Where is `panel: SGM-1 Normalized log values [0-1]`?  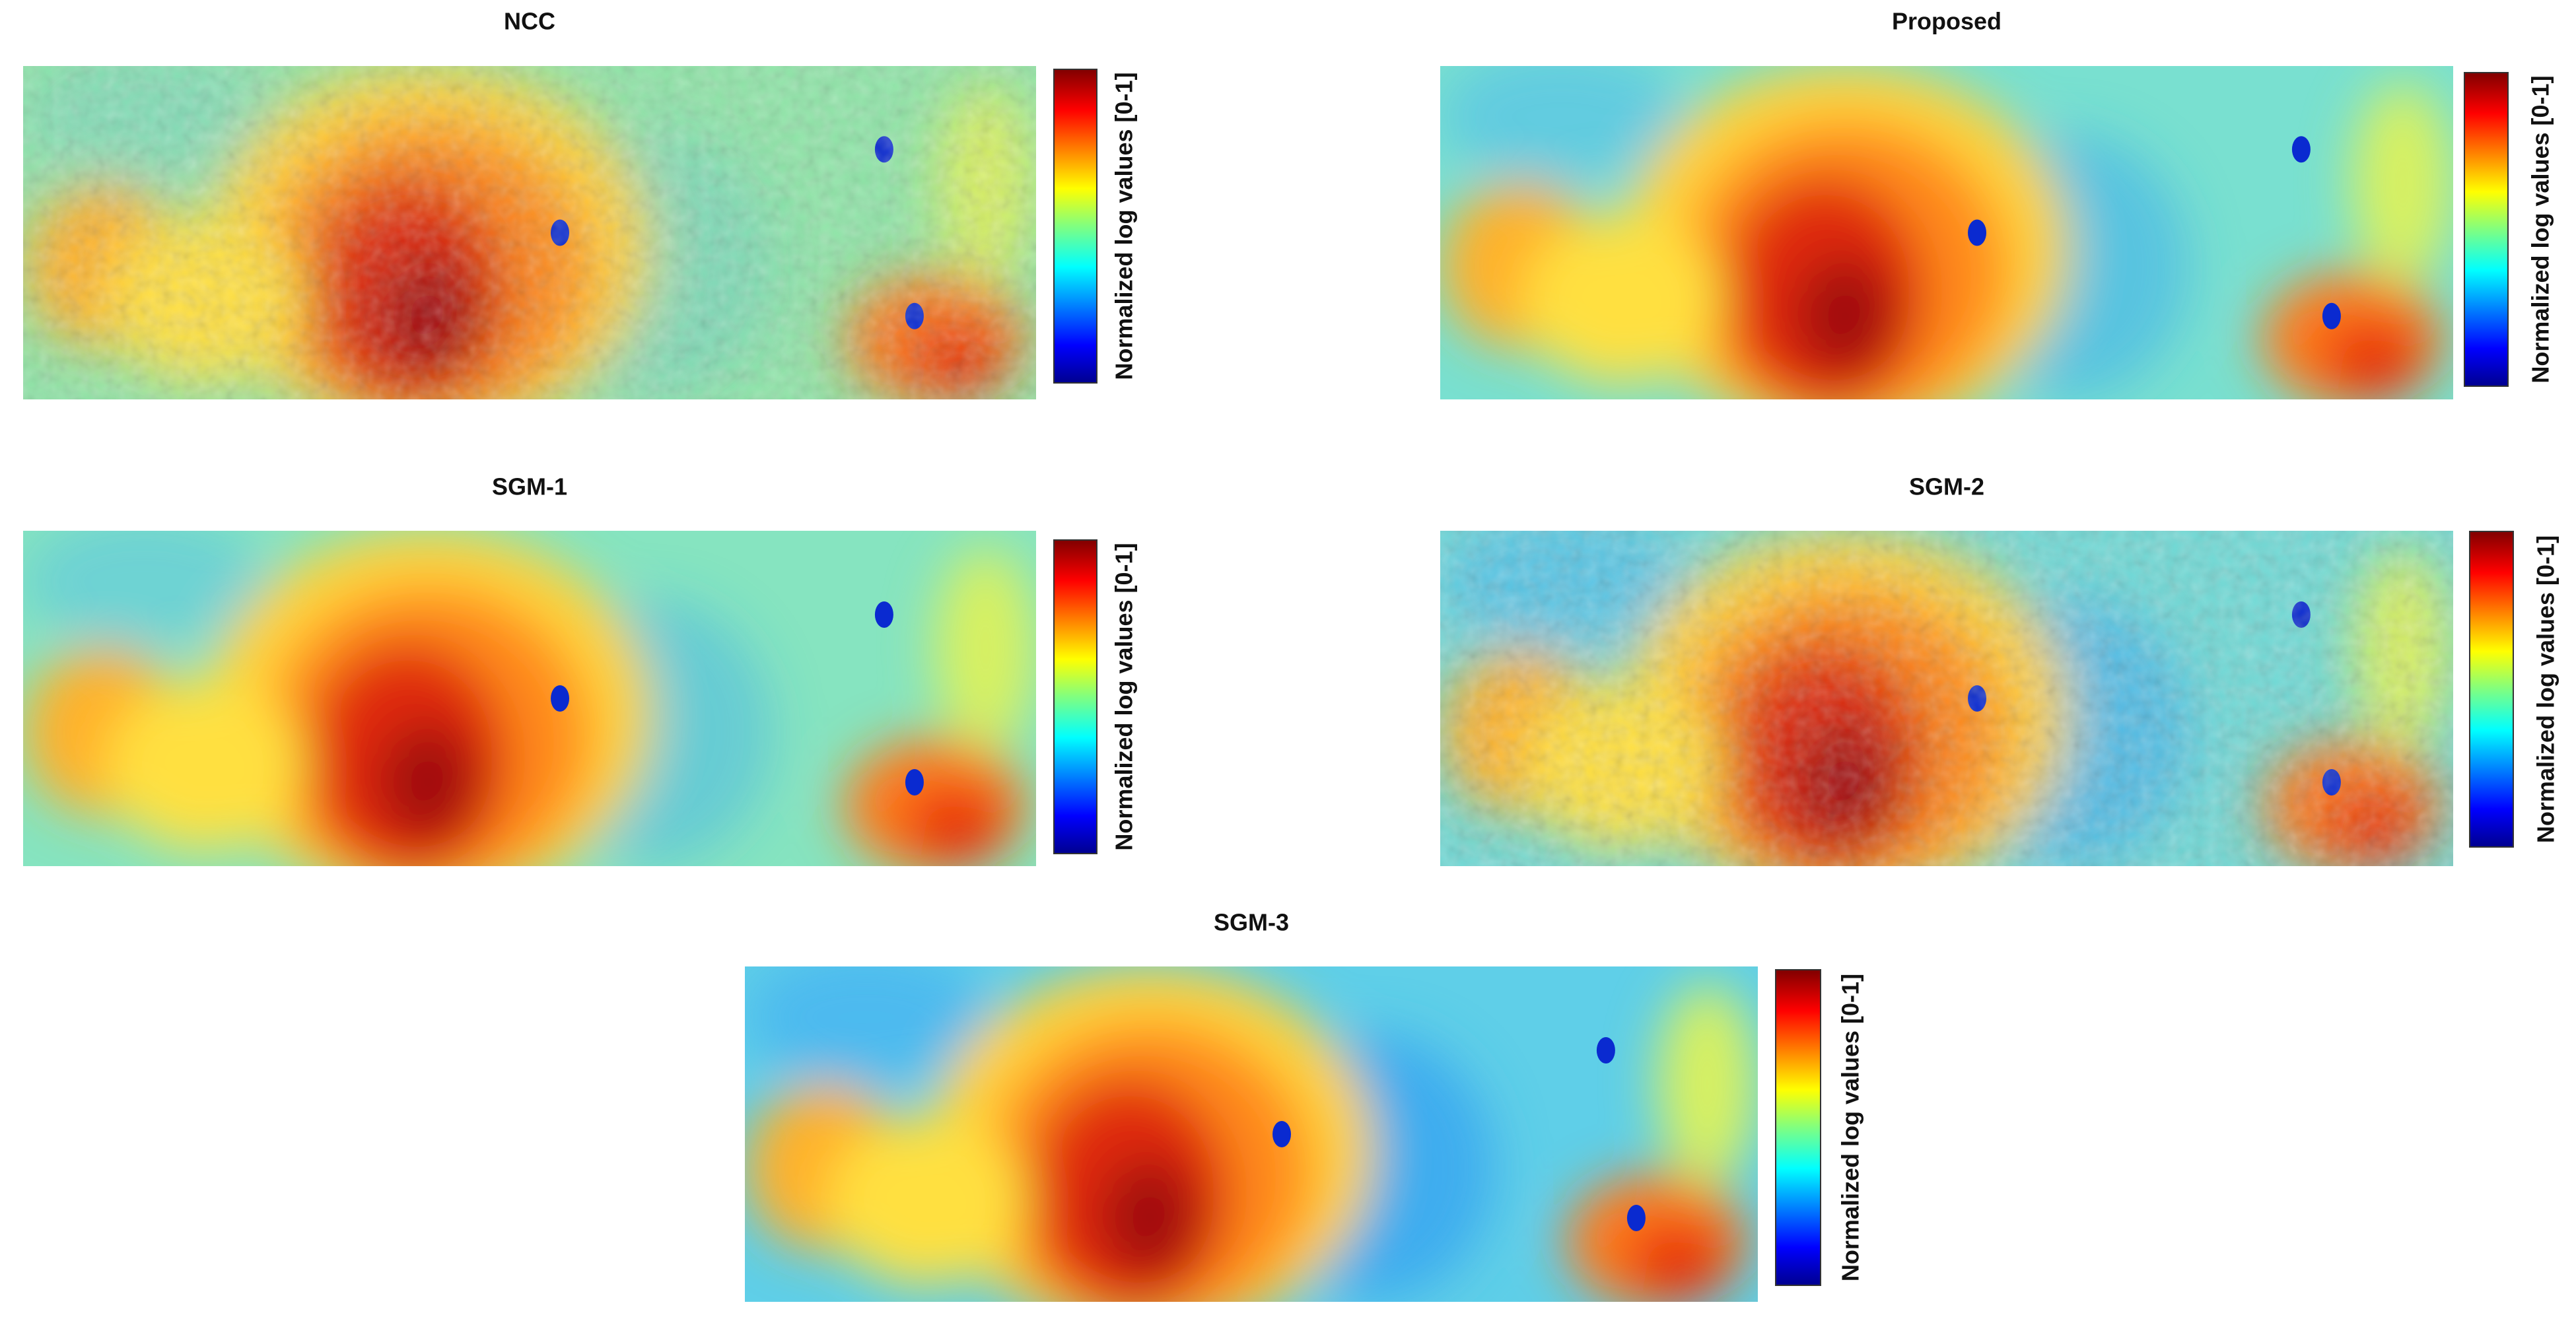 panel: SGM-1 Normalized log values [0-1] is located at coordinates (581, 670).